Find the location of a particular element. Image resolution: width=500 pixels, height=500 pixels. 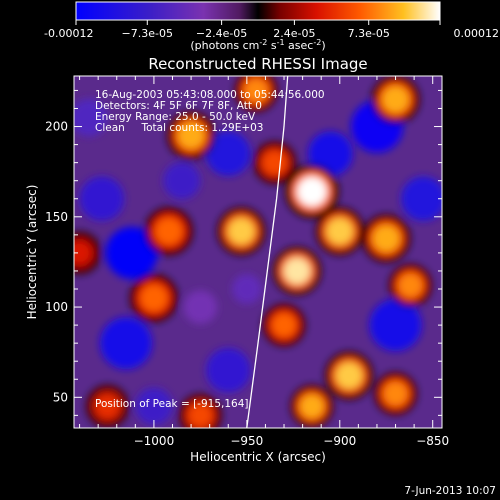

colorbar-tick-label: −7.3e-05 is located at coordinates (147, 33).